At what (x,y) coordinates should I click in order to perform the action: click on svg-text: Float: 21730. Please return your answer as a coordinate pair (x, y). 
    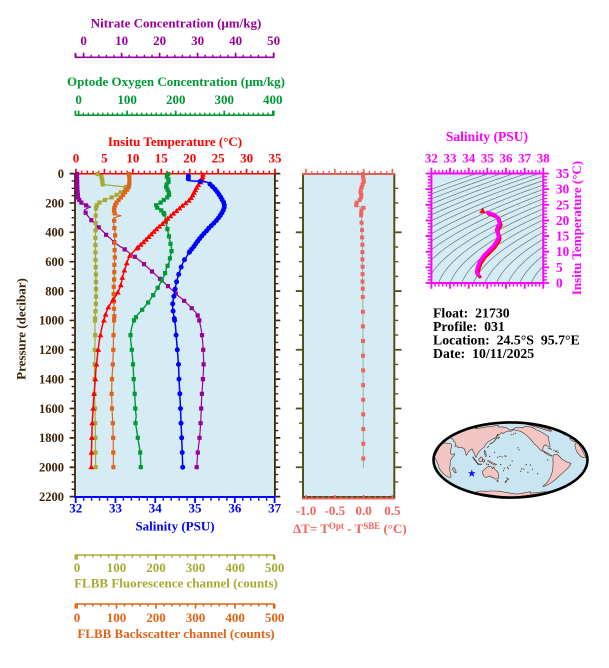
    Looking at the image, I should click on (471, 313).